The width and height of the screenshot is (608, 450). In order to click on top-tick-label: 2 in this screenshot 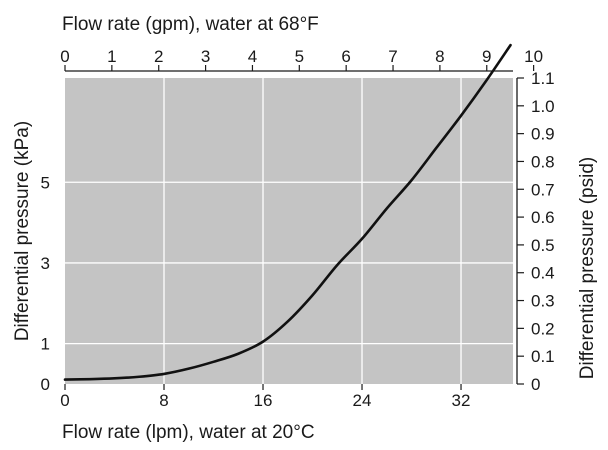, I will do `click(158, 56)`.